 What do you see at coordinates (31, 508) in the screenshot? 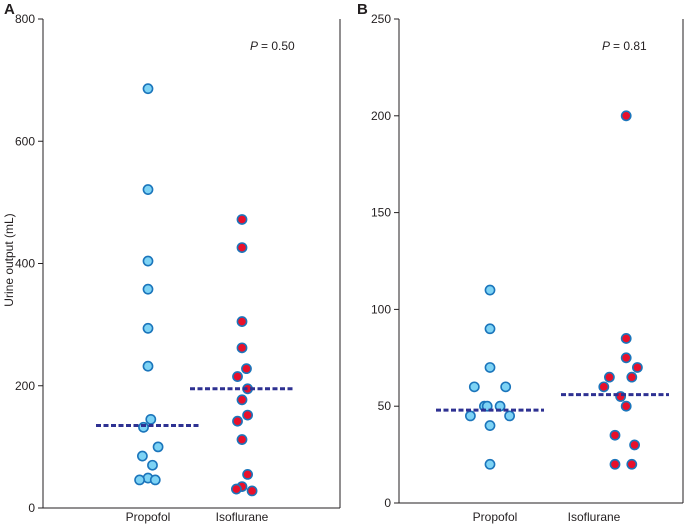
I see `panel-a-y-tick-label: 0` at bounding box center [31, 508].